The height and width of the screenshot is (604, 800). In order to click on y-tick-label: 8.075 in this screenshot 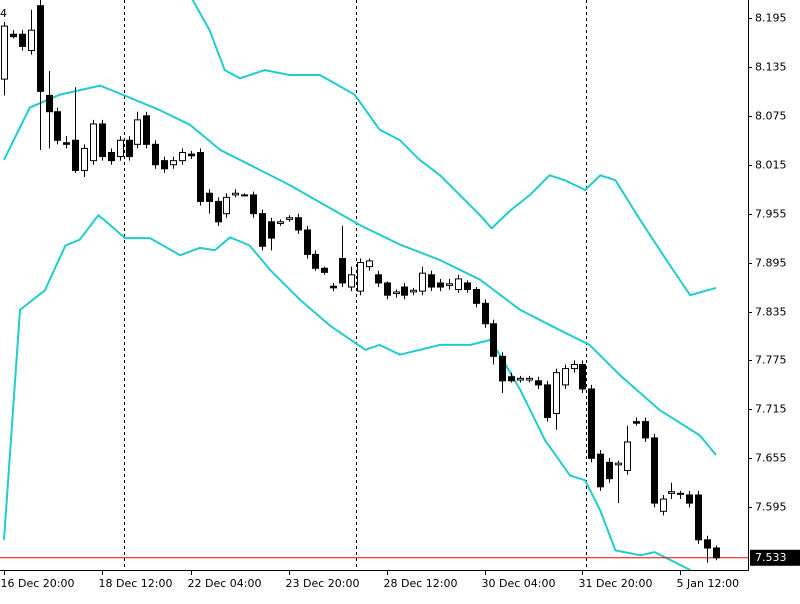, I will do `click(771, 116)`.